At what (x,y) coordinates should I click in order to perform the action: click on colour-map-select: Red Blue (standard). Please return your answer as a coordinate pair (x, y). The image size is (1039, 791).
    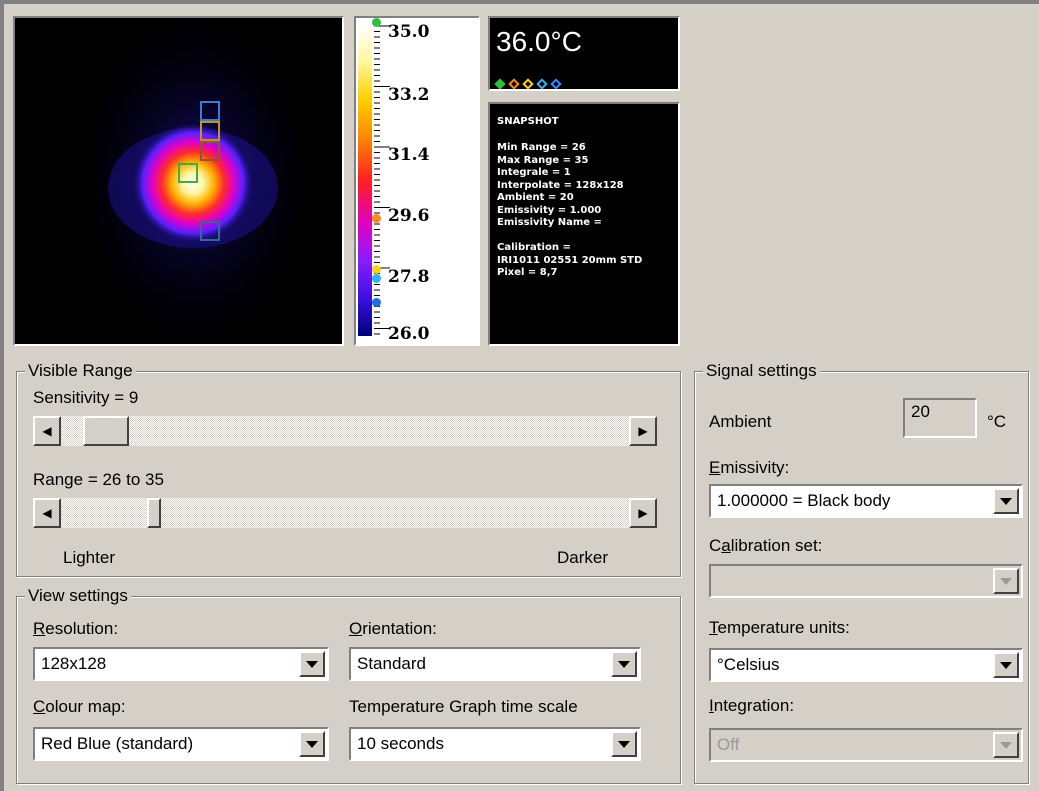
    Looking at the image, I should click on (181, 744).